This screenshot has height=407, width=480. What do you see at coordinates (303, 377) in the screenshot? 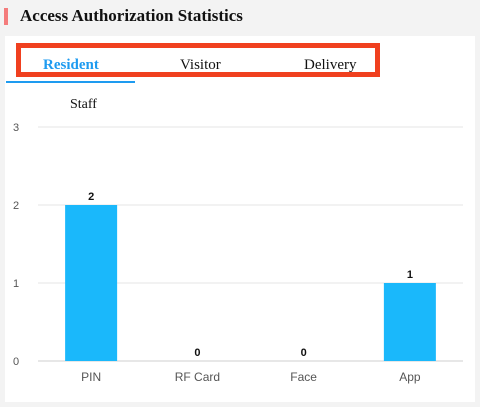
I see `x-tick-label: Face` at bounding box center [303, 377].